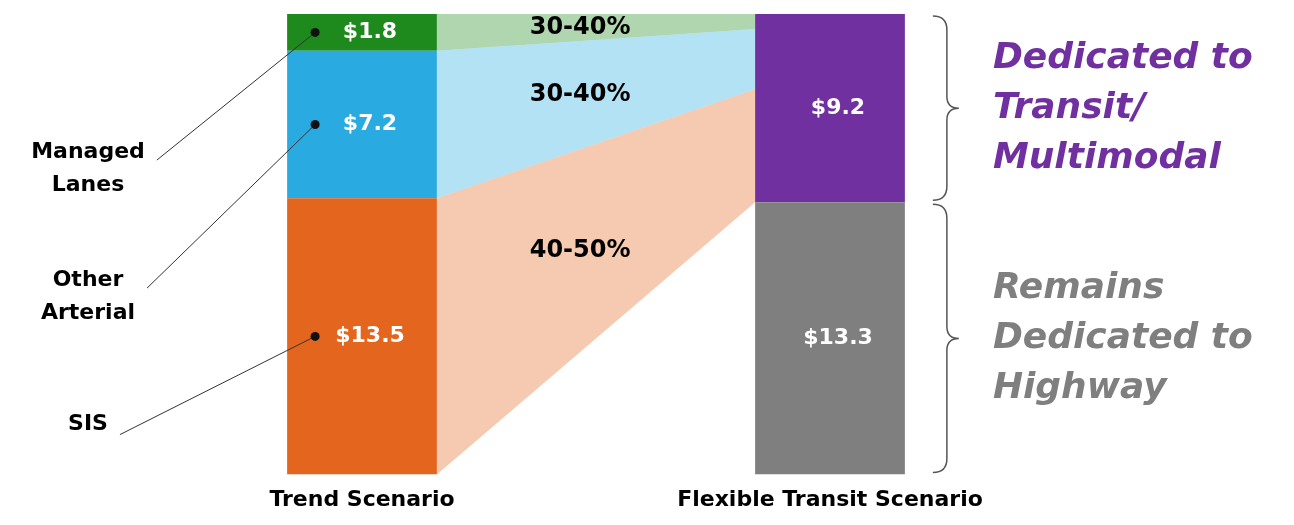 The image size is (1294, 525). I want to click on text: Remains Dedicated to Highway, so click(1122, 335).